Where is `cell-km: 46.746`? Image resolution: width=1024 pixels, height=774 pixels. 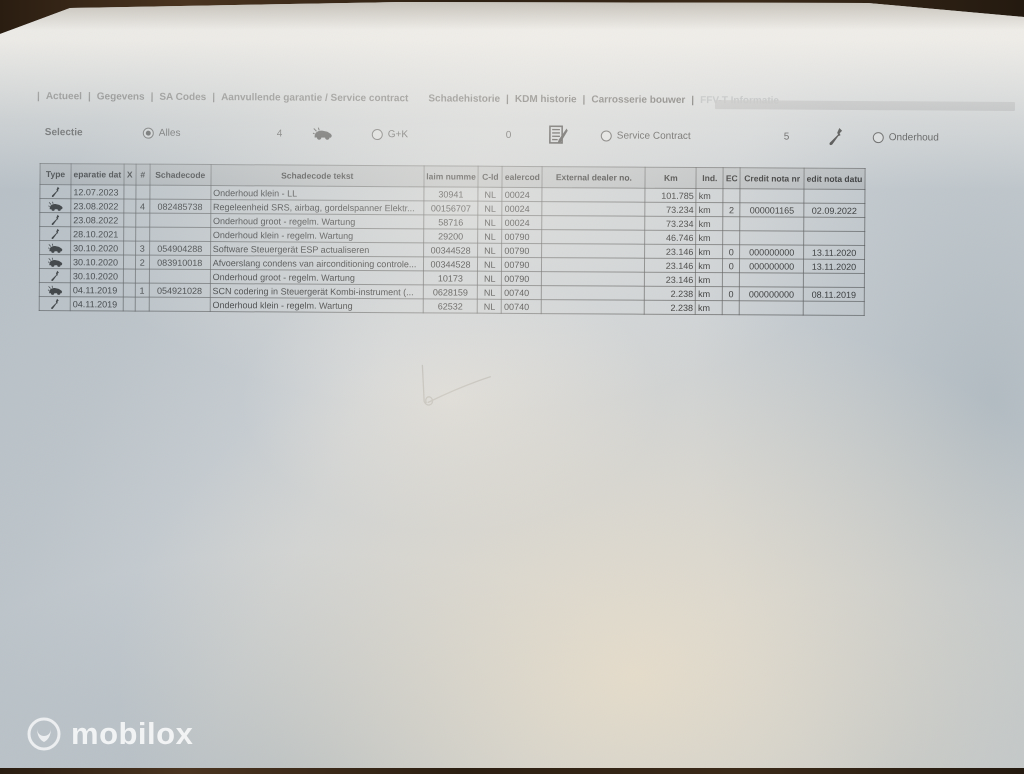
cell-km: 46.746 is located at coordinates (670, 237).